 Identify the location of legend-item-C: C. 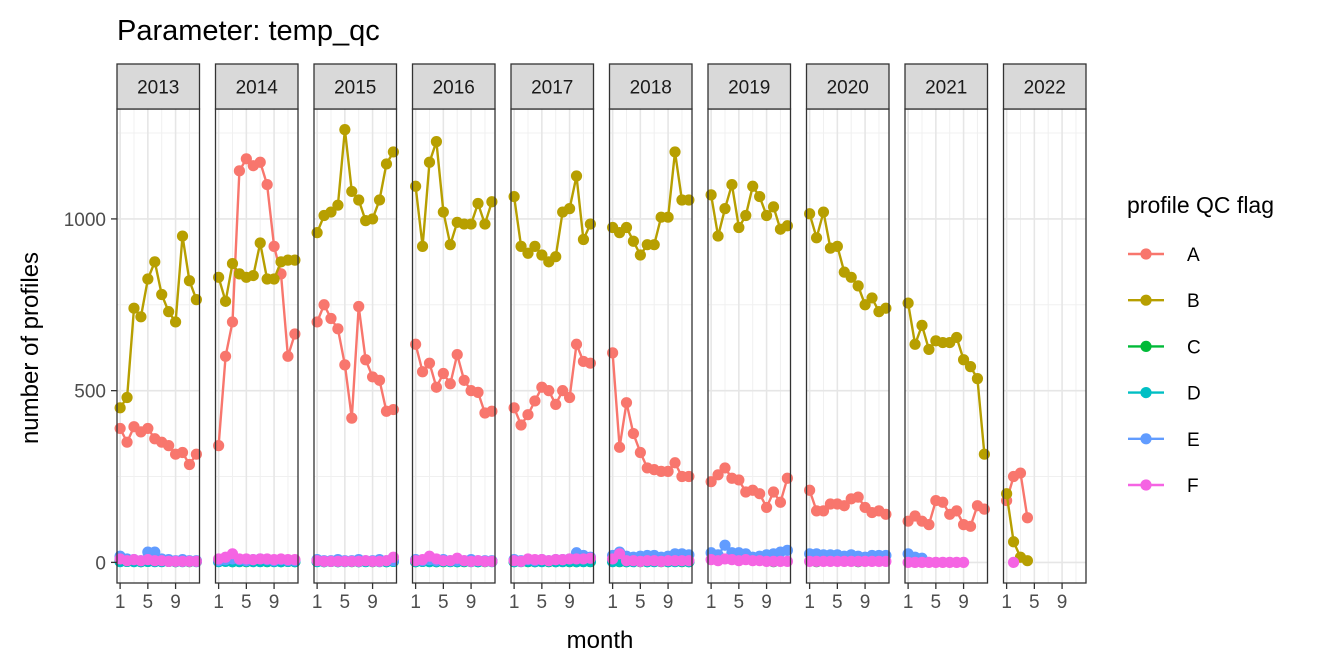
(1164, 347).